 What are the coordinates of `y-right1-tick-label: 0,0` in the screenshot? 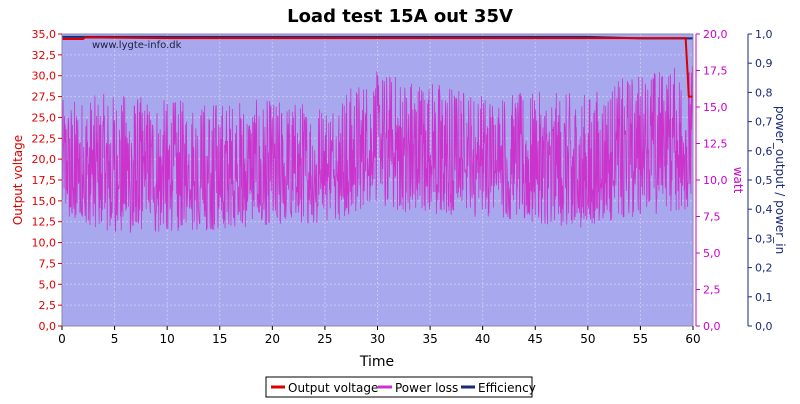 It's located at (712, 326).